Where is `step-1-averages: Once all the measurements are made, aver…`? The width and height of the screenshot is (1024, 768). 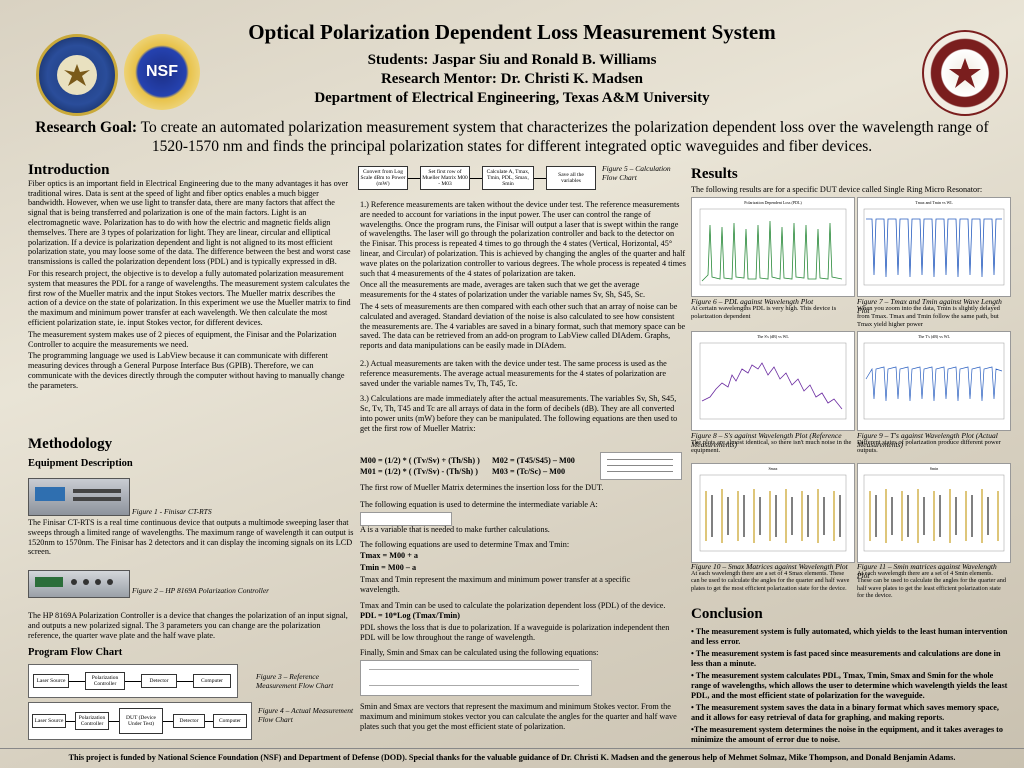 step-1-averages: Once all the measurements are made, aver… is located at coordinates (503, 290).